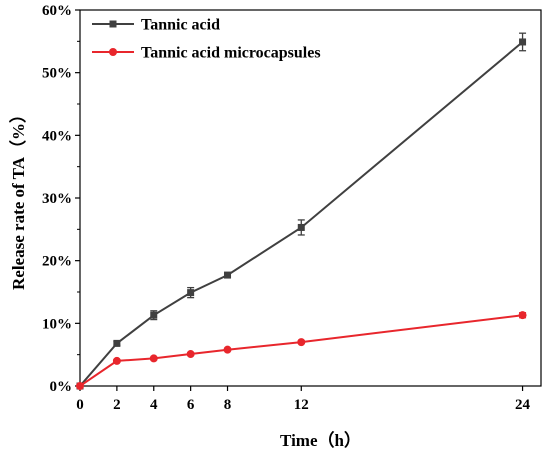 This screenshot has height=455, width=550. I want to click on x-tick-label: 12, so click(301, 405).